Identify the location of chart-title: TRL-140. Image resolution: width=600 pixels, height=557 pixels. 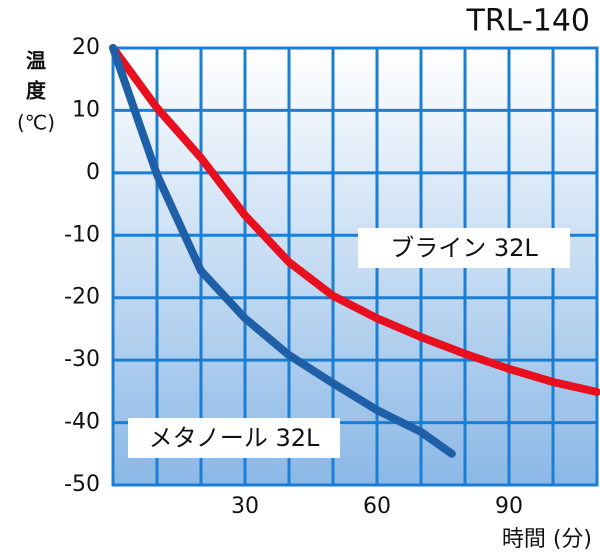
(528, 21).